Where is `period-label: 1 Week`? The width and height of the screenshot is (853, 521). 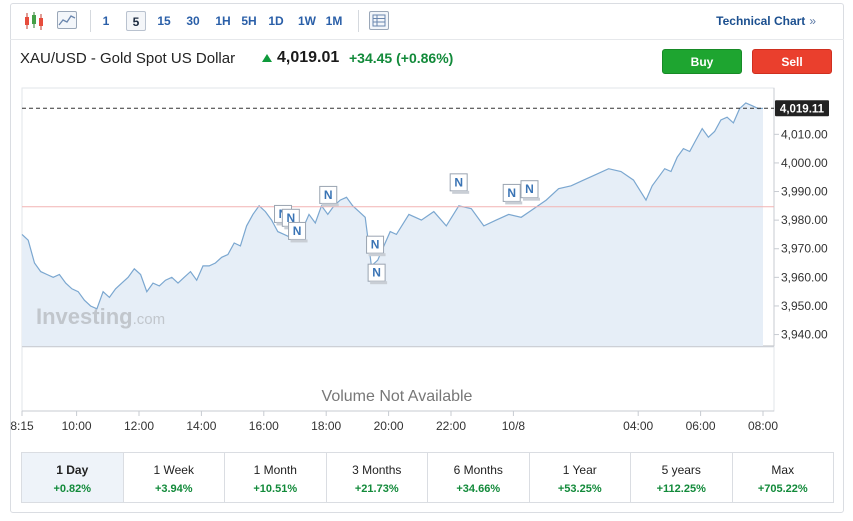
period-label: 1 Week is located at coordinates (173, 470).